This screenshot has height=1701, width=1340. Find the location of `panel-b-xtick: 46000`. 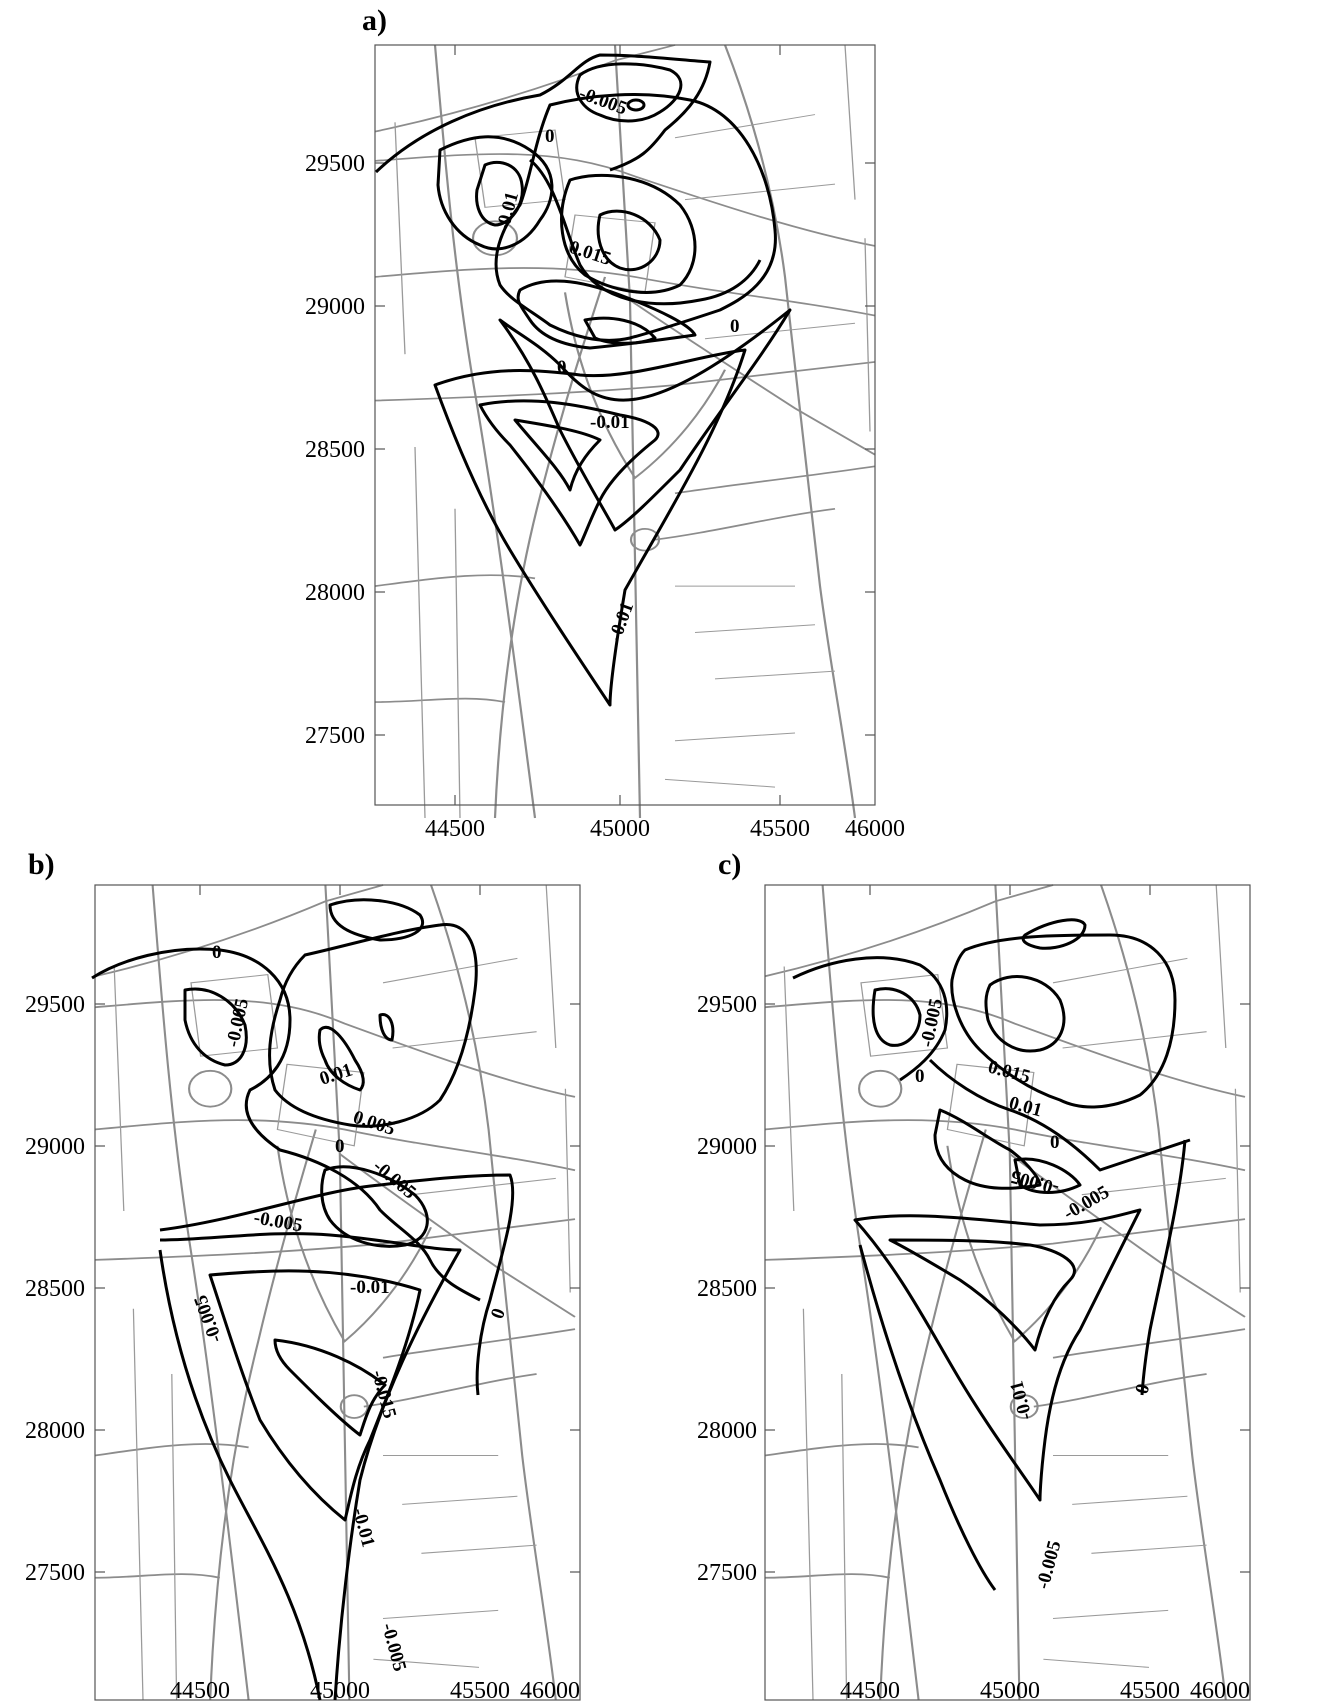

panel-b-xtick: 46000 is located at coordinates (550, 1689).